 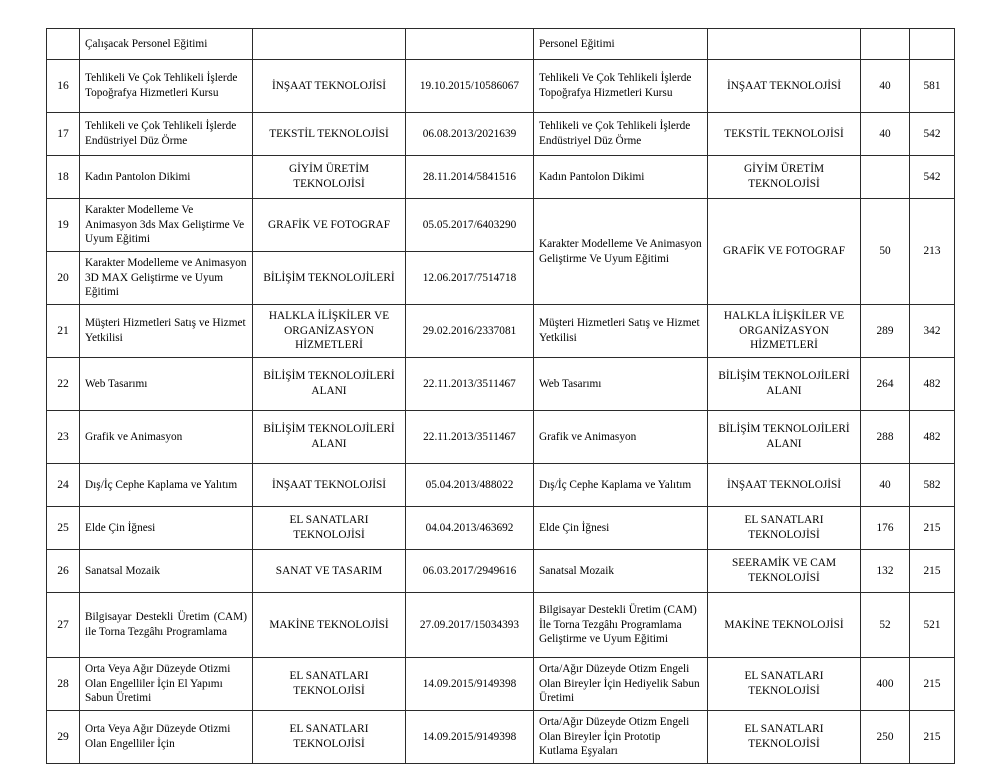 What do you see at coordinates (885, 625) in the screenshot?
I see `cell-course-count: 52` at bounding box center [885, 625].